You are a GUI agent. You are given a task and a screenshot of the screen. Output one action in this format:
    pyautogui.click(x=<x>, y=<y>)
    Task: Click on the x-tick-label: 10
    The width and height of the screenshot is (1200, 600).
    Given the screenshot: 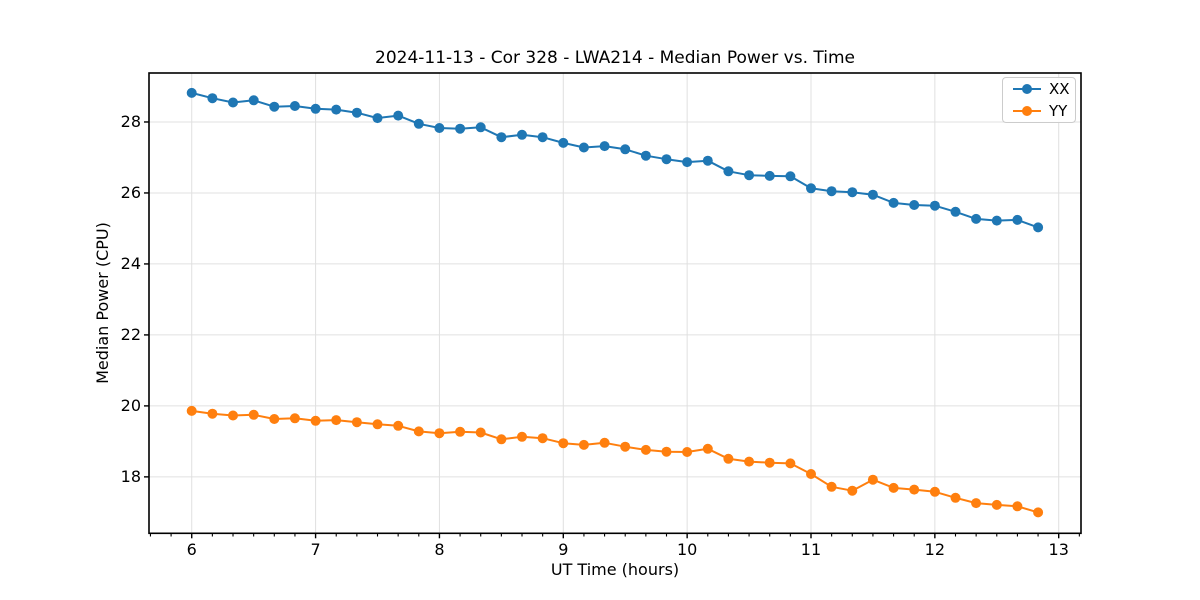 What is the action you would take?
    pyautogui.click(x=687, y=549)
    